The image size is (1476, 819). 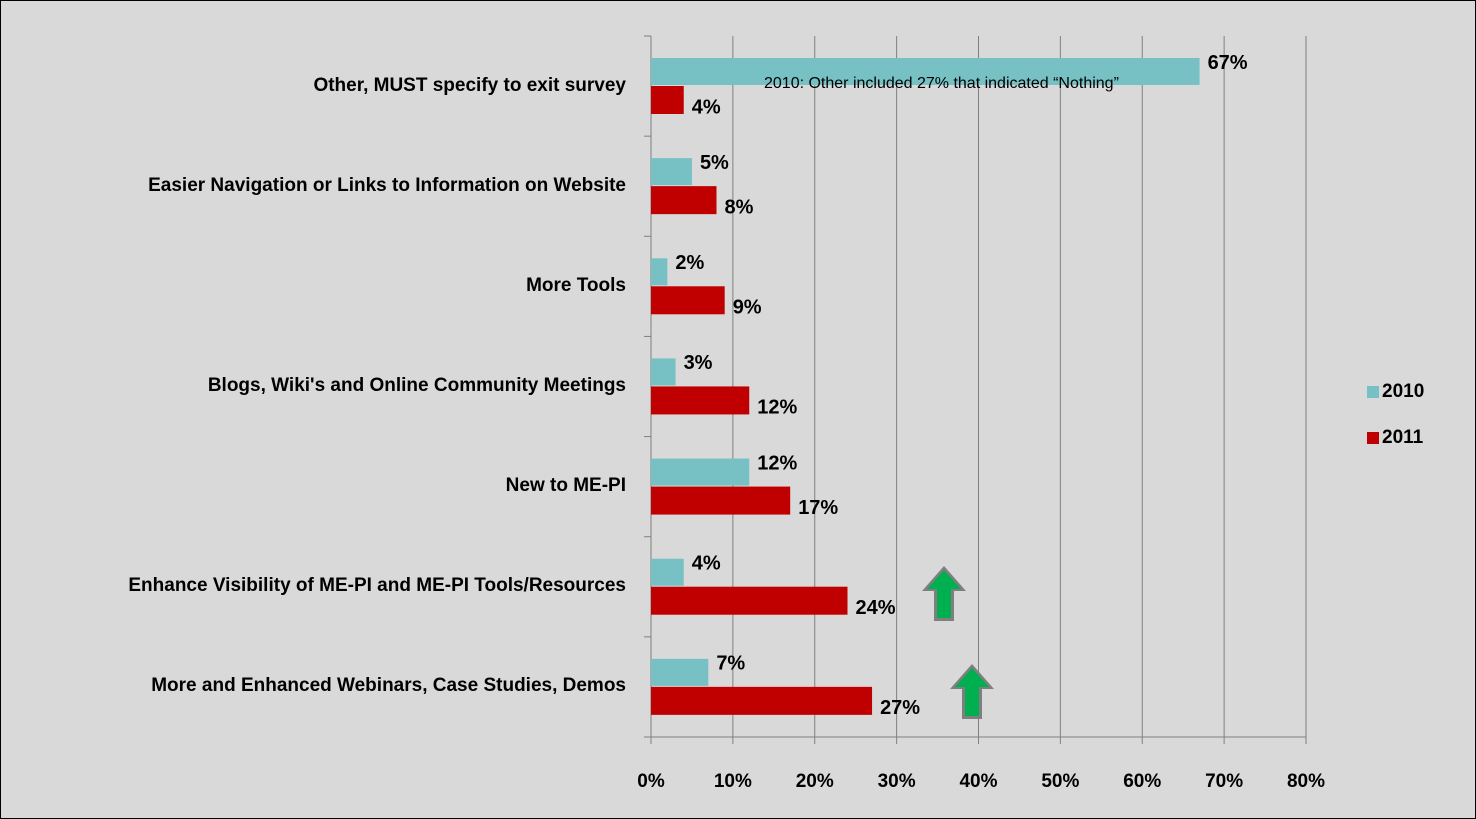 I want to click on value-label: 7%, so click(x=730, y=664).